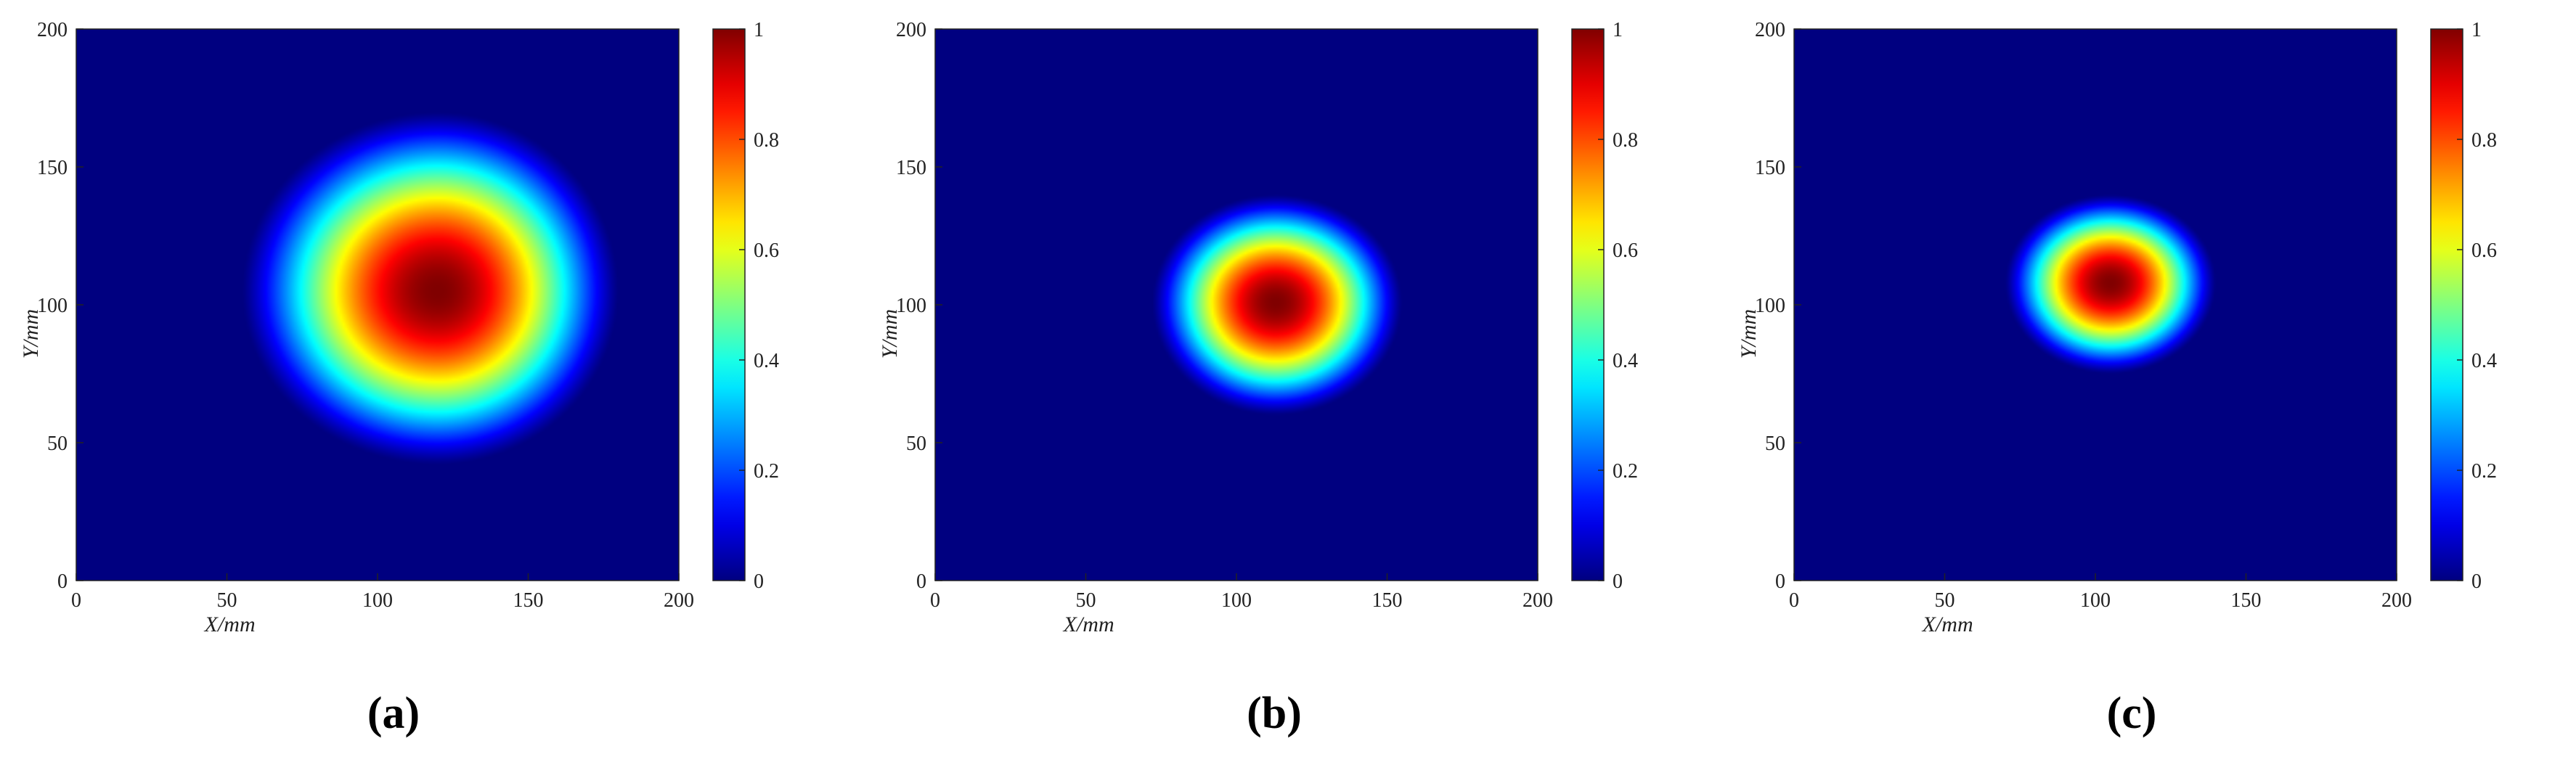  I want to click on subfigure-label-a: (a), so click(393, 713).